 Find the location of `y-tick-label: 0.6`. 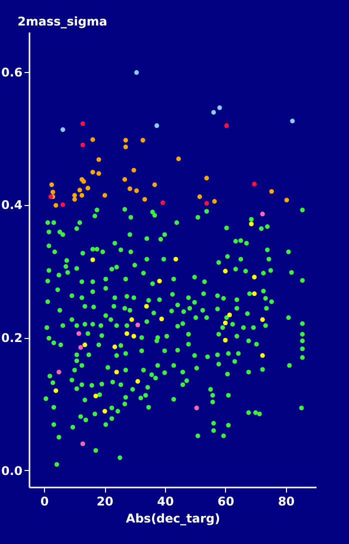

y-tick-label: 0.6 is located at coordinates (11, 72).